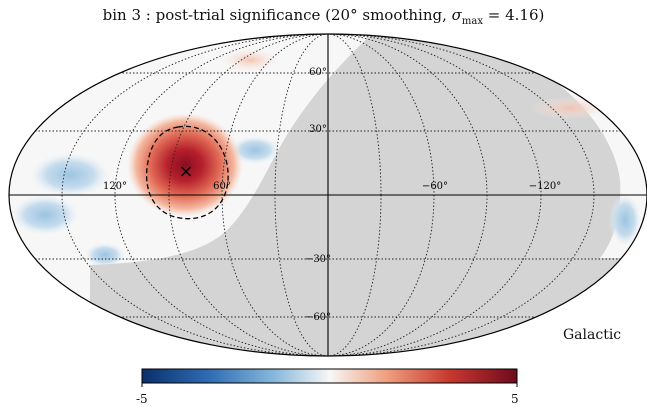  Describe the element at coordinates (105, 255) in the screenshot. I see `cool-region-south` at that location.